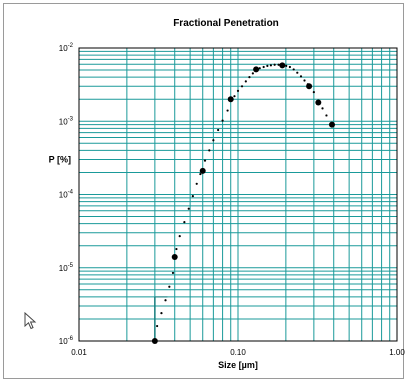  Describe the element at coordinates (226, 23) in the screenshot. I see `chart-title: Fractional Penetration` at that location.